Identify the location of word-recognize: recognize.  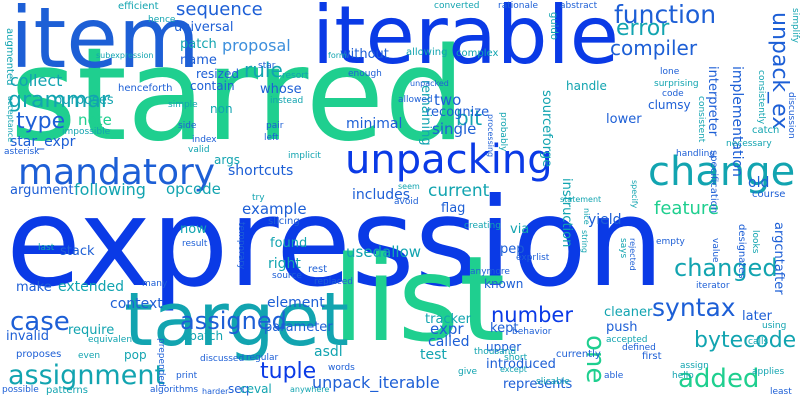
(458, 112).